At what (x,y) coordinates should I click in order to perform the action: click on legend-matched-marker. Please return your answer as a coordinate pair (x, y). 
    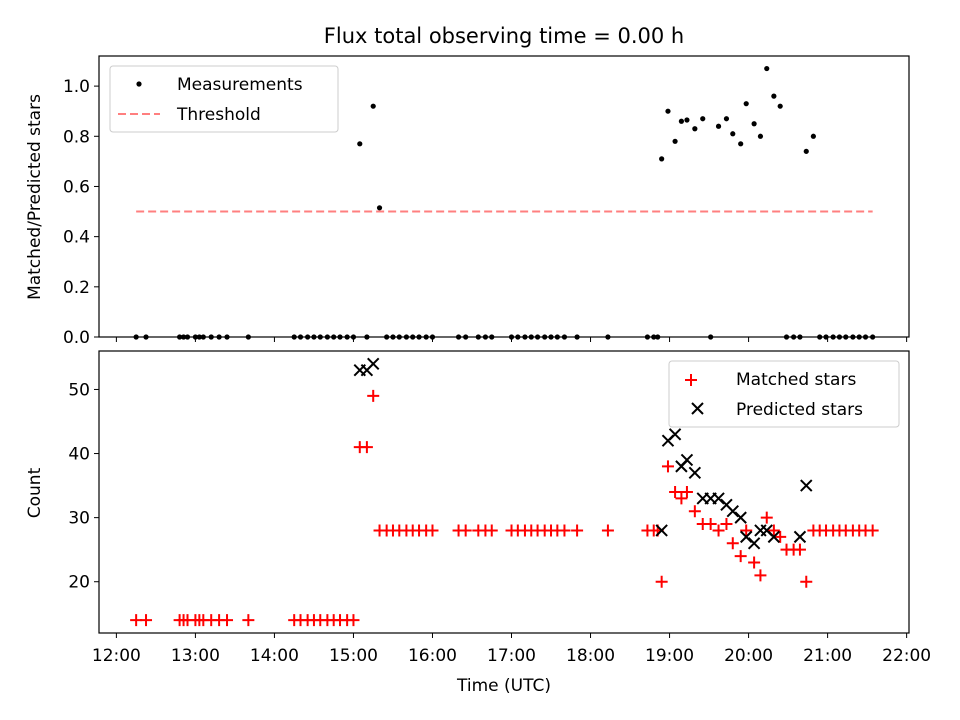
    Looking at the image, I should click on (691, 380).